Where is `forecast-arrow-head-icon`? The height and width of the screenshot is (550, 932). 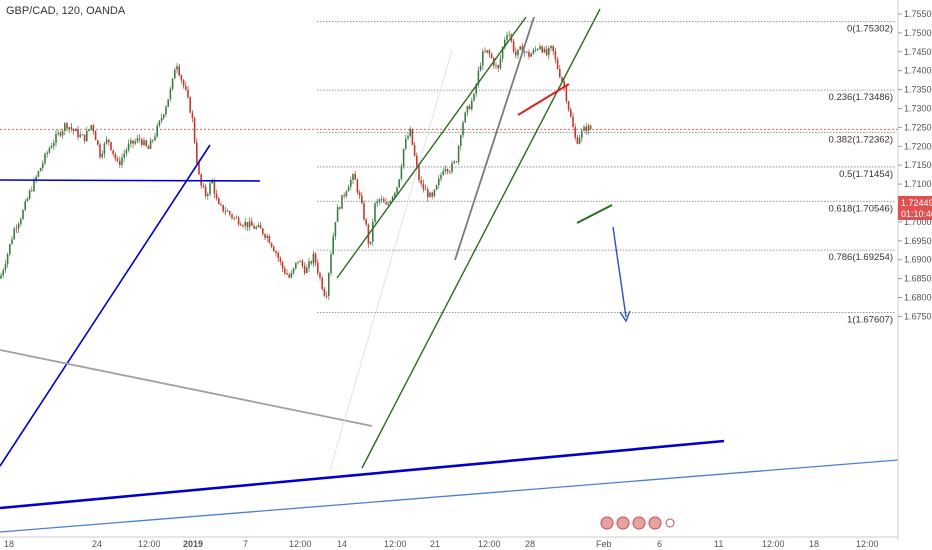
forecast-arrow-head-icon is located at coordinates (625, 316).